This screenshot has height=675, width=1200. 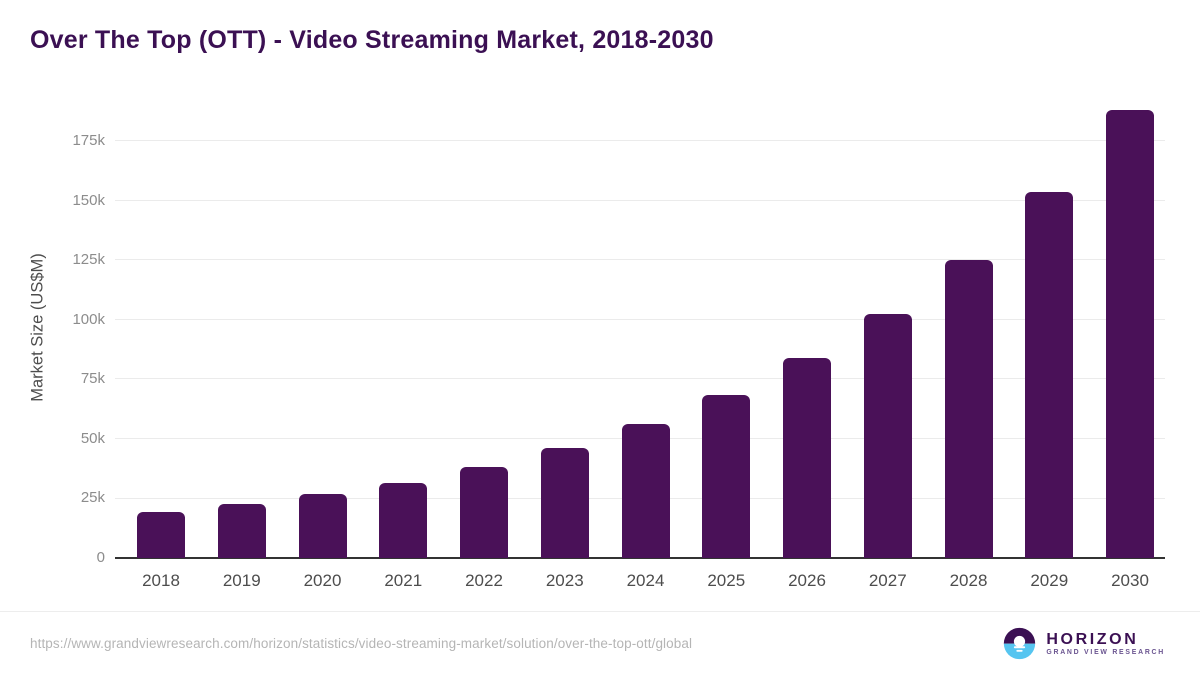 What do you see at coordinates (640, 319) in the screenshot?
I see `gridline-100k` at bounding box center [640, 319].